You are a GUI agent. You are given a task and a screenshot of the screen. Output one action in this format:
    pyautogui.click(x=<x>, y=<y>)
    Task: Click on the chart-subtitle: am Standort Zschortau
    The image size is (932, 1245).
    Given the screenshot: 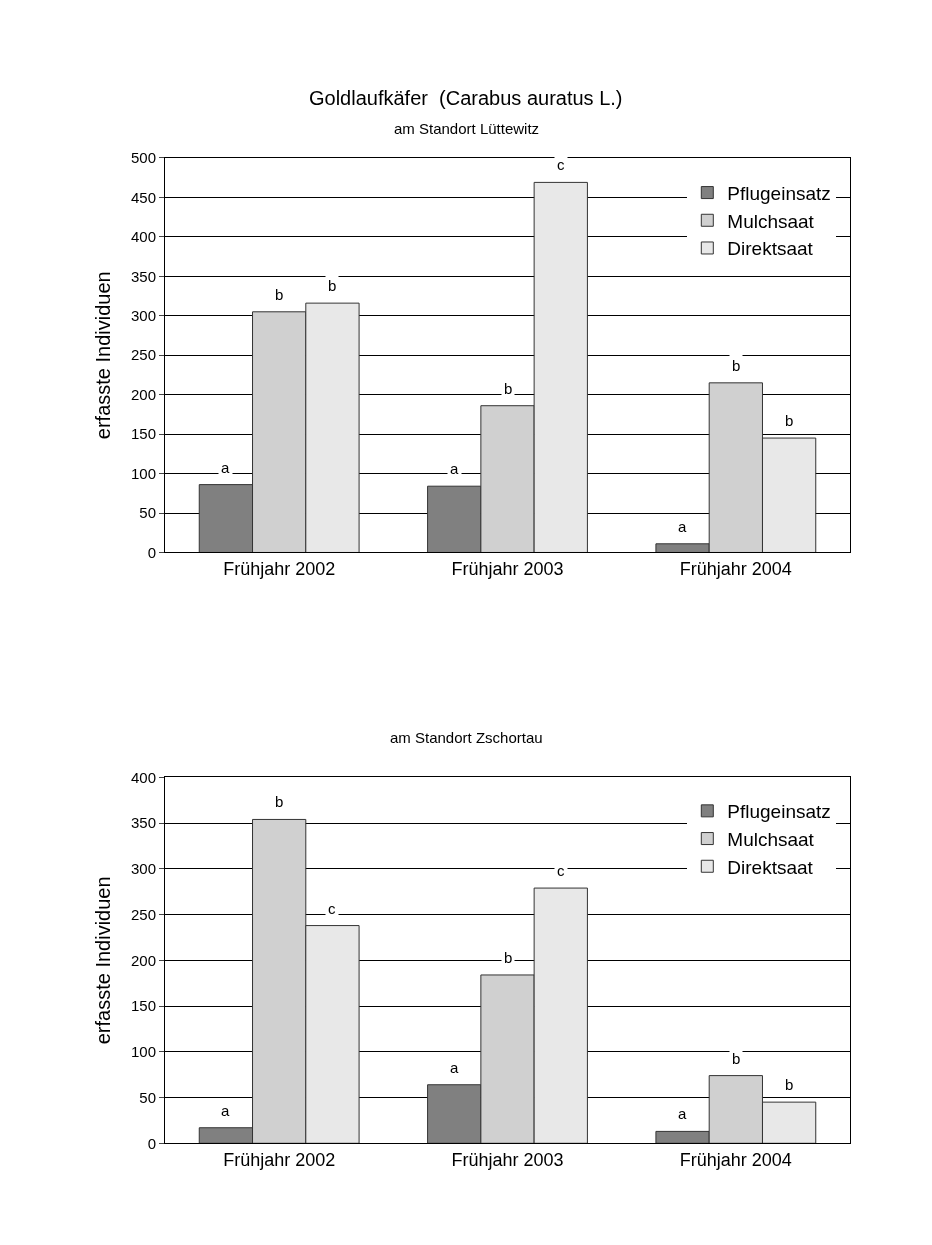 What is the action you would take?
    pyautogui.click(x=466, y=737)
    